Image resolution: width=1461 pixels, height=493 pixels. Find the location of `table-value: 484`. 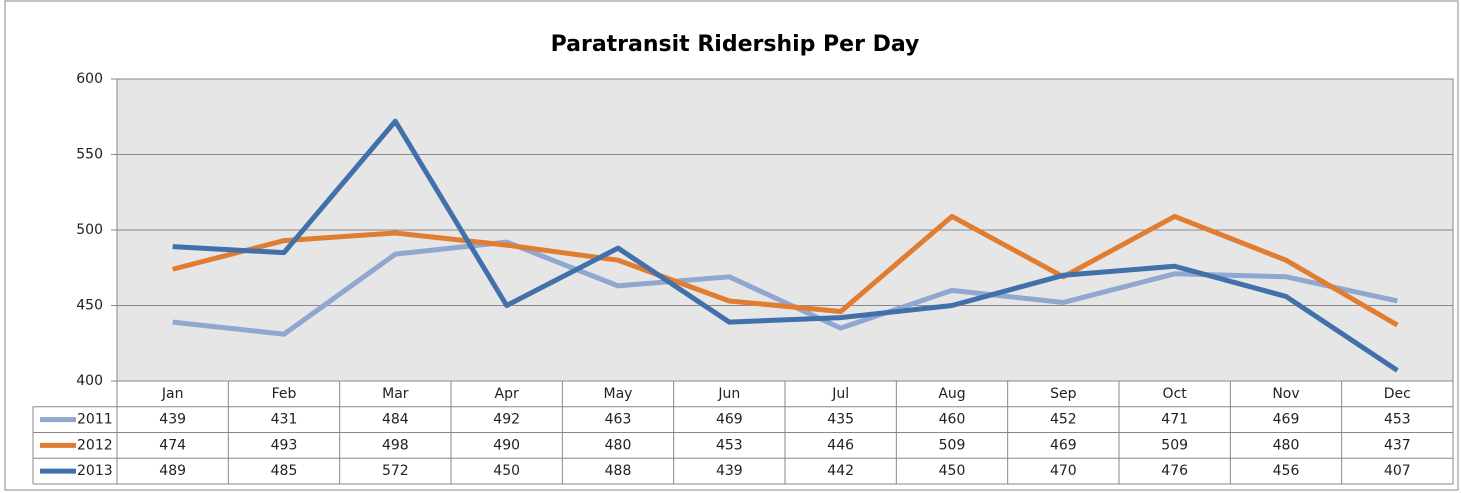

table-value: 484 is located at coordinates (395, 420).